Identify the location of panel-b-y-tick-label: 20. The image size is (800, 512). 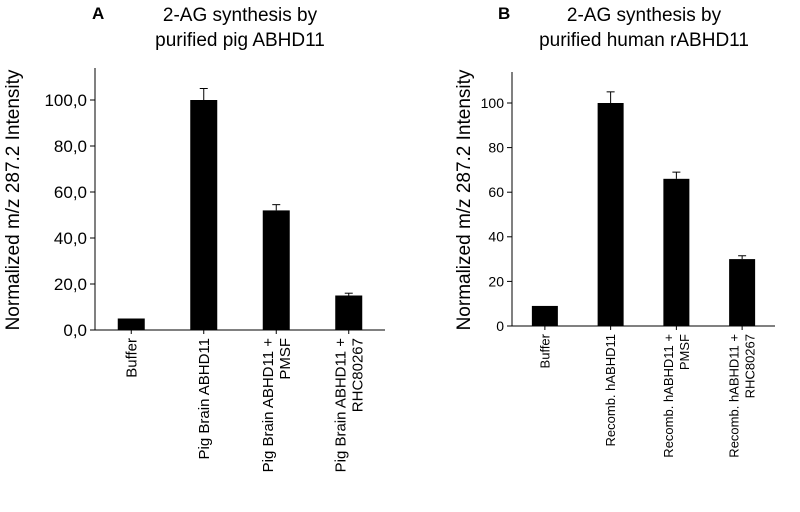
(496, 281).